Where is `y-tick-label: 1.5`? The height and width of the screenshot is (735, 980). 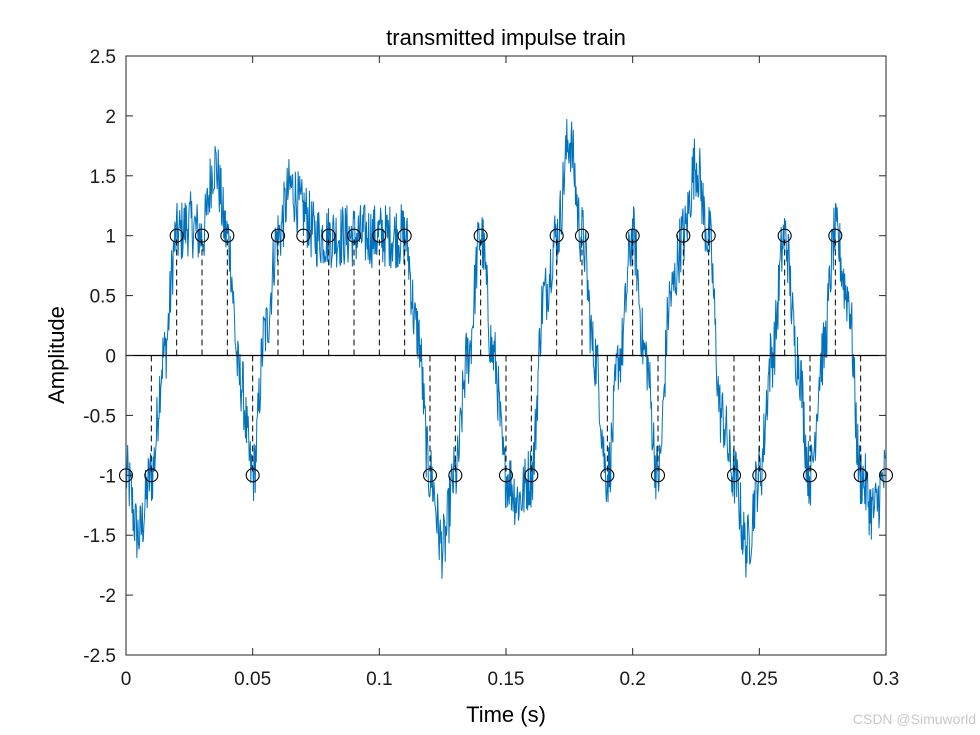 y-tick-label: 1.5 is located at coordinates (103, 177).